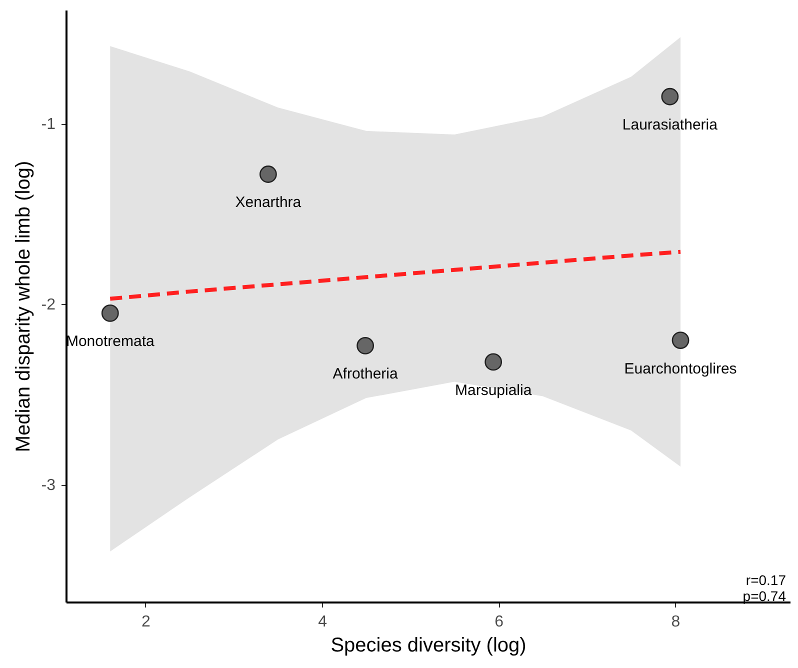 Image resolution: width=798 pixels, height=668 pixels. I want to click on x-axis-title: Species diversity (log), so click(428, 645).